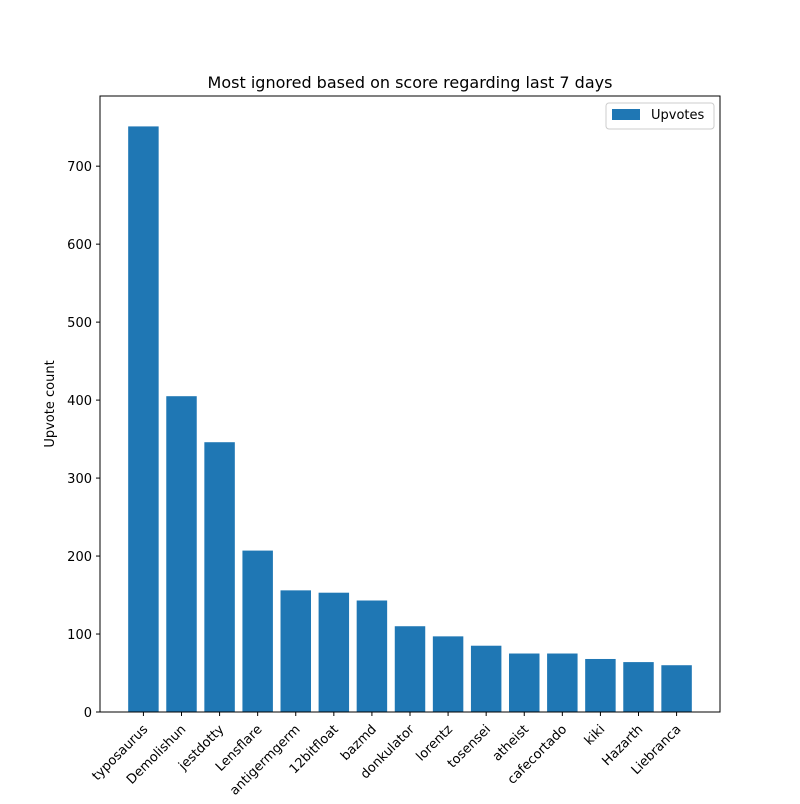 This screenshot has height=804, width=800. Describe the element at coordinates (600, 685) in the screenshot. I see `bar-kiki` at that location.